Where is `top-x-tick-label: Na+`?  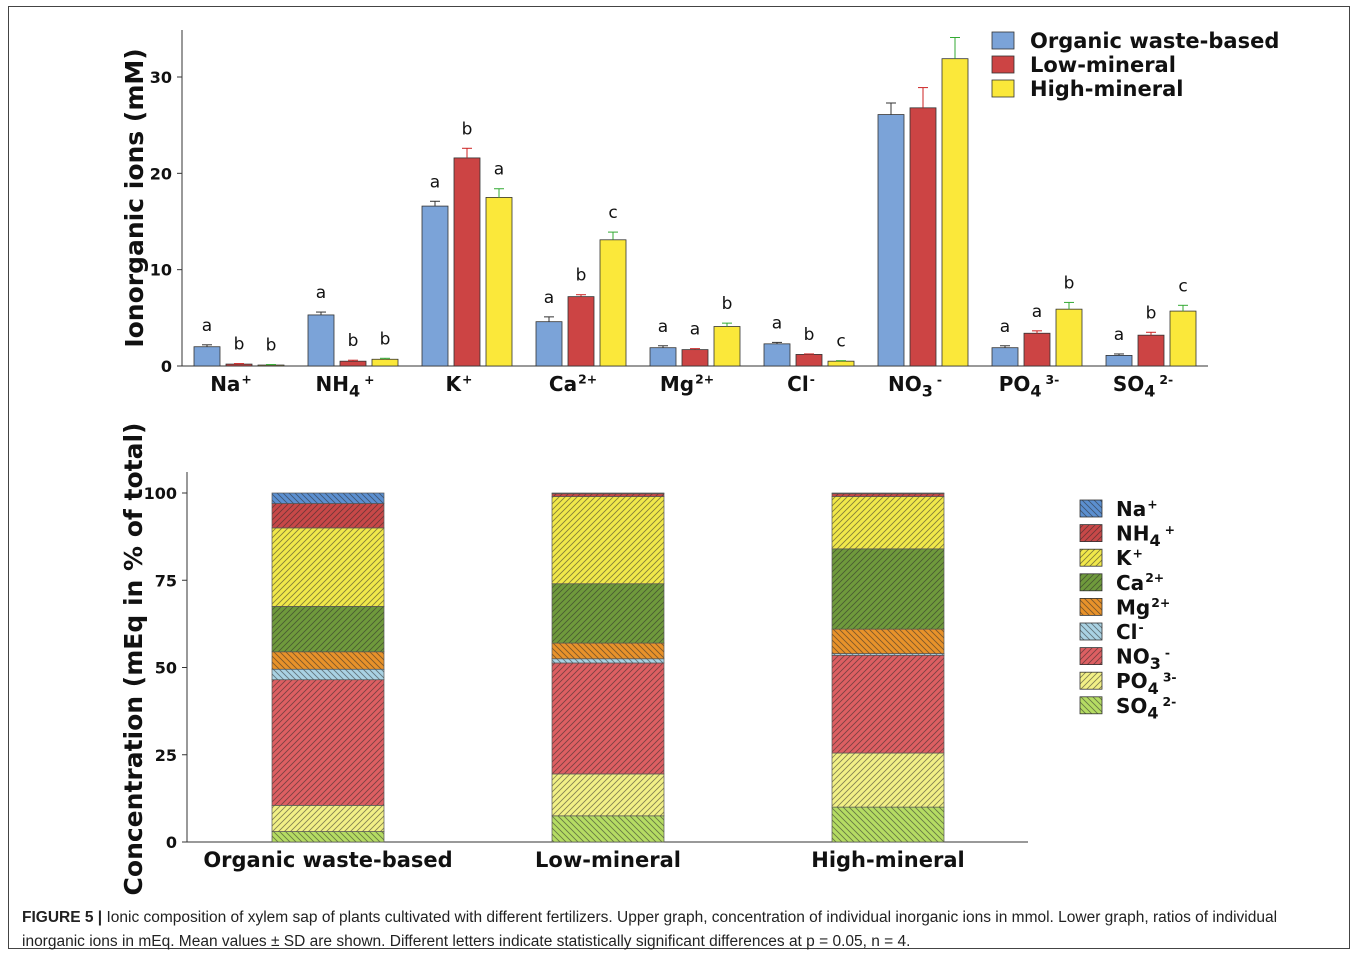 top-x-tick-label: Na+ is located at coordinates (231, 383).